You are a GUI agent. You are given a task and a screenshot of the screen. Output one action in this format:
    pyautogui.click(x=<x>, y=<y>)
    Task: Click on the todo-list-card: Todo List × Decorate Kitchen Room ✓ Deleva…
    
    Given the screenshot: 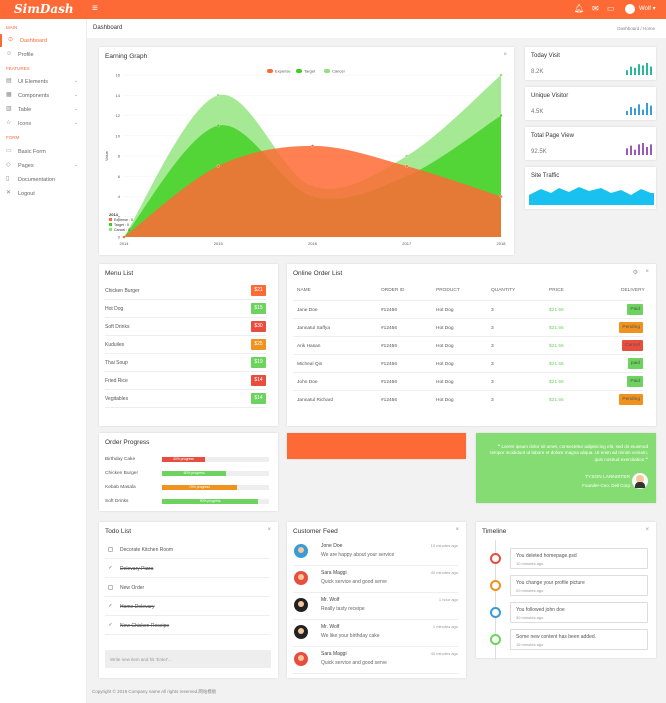 What is the action you would take?
    pyautogui.click(x=188, y=600)
    